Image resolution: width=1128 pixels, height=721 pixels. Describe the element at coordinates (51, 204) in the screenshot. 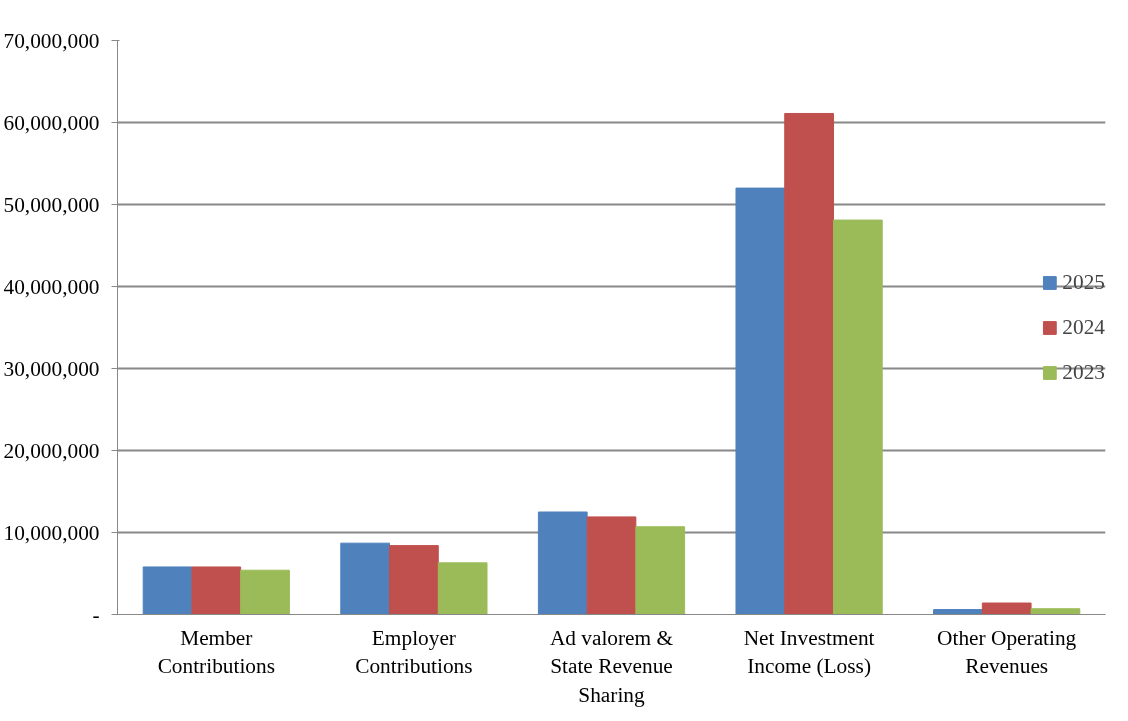

I see `y-tick-label: 50,000,000` at that location.